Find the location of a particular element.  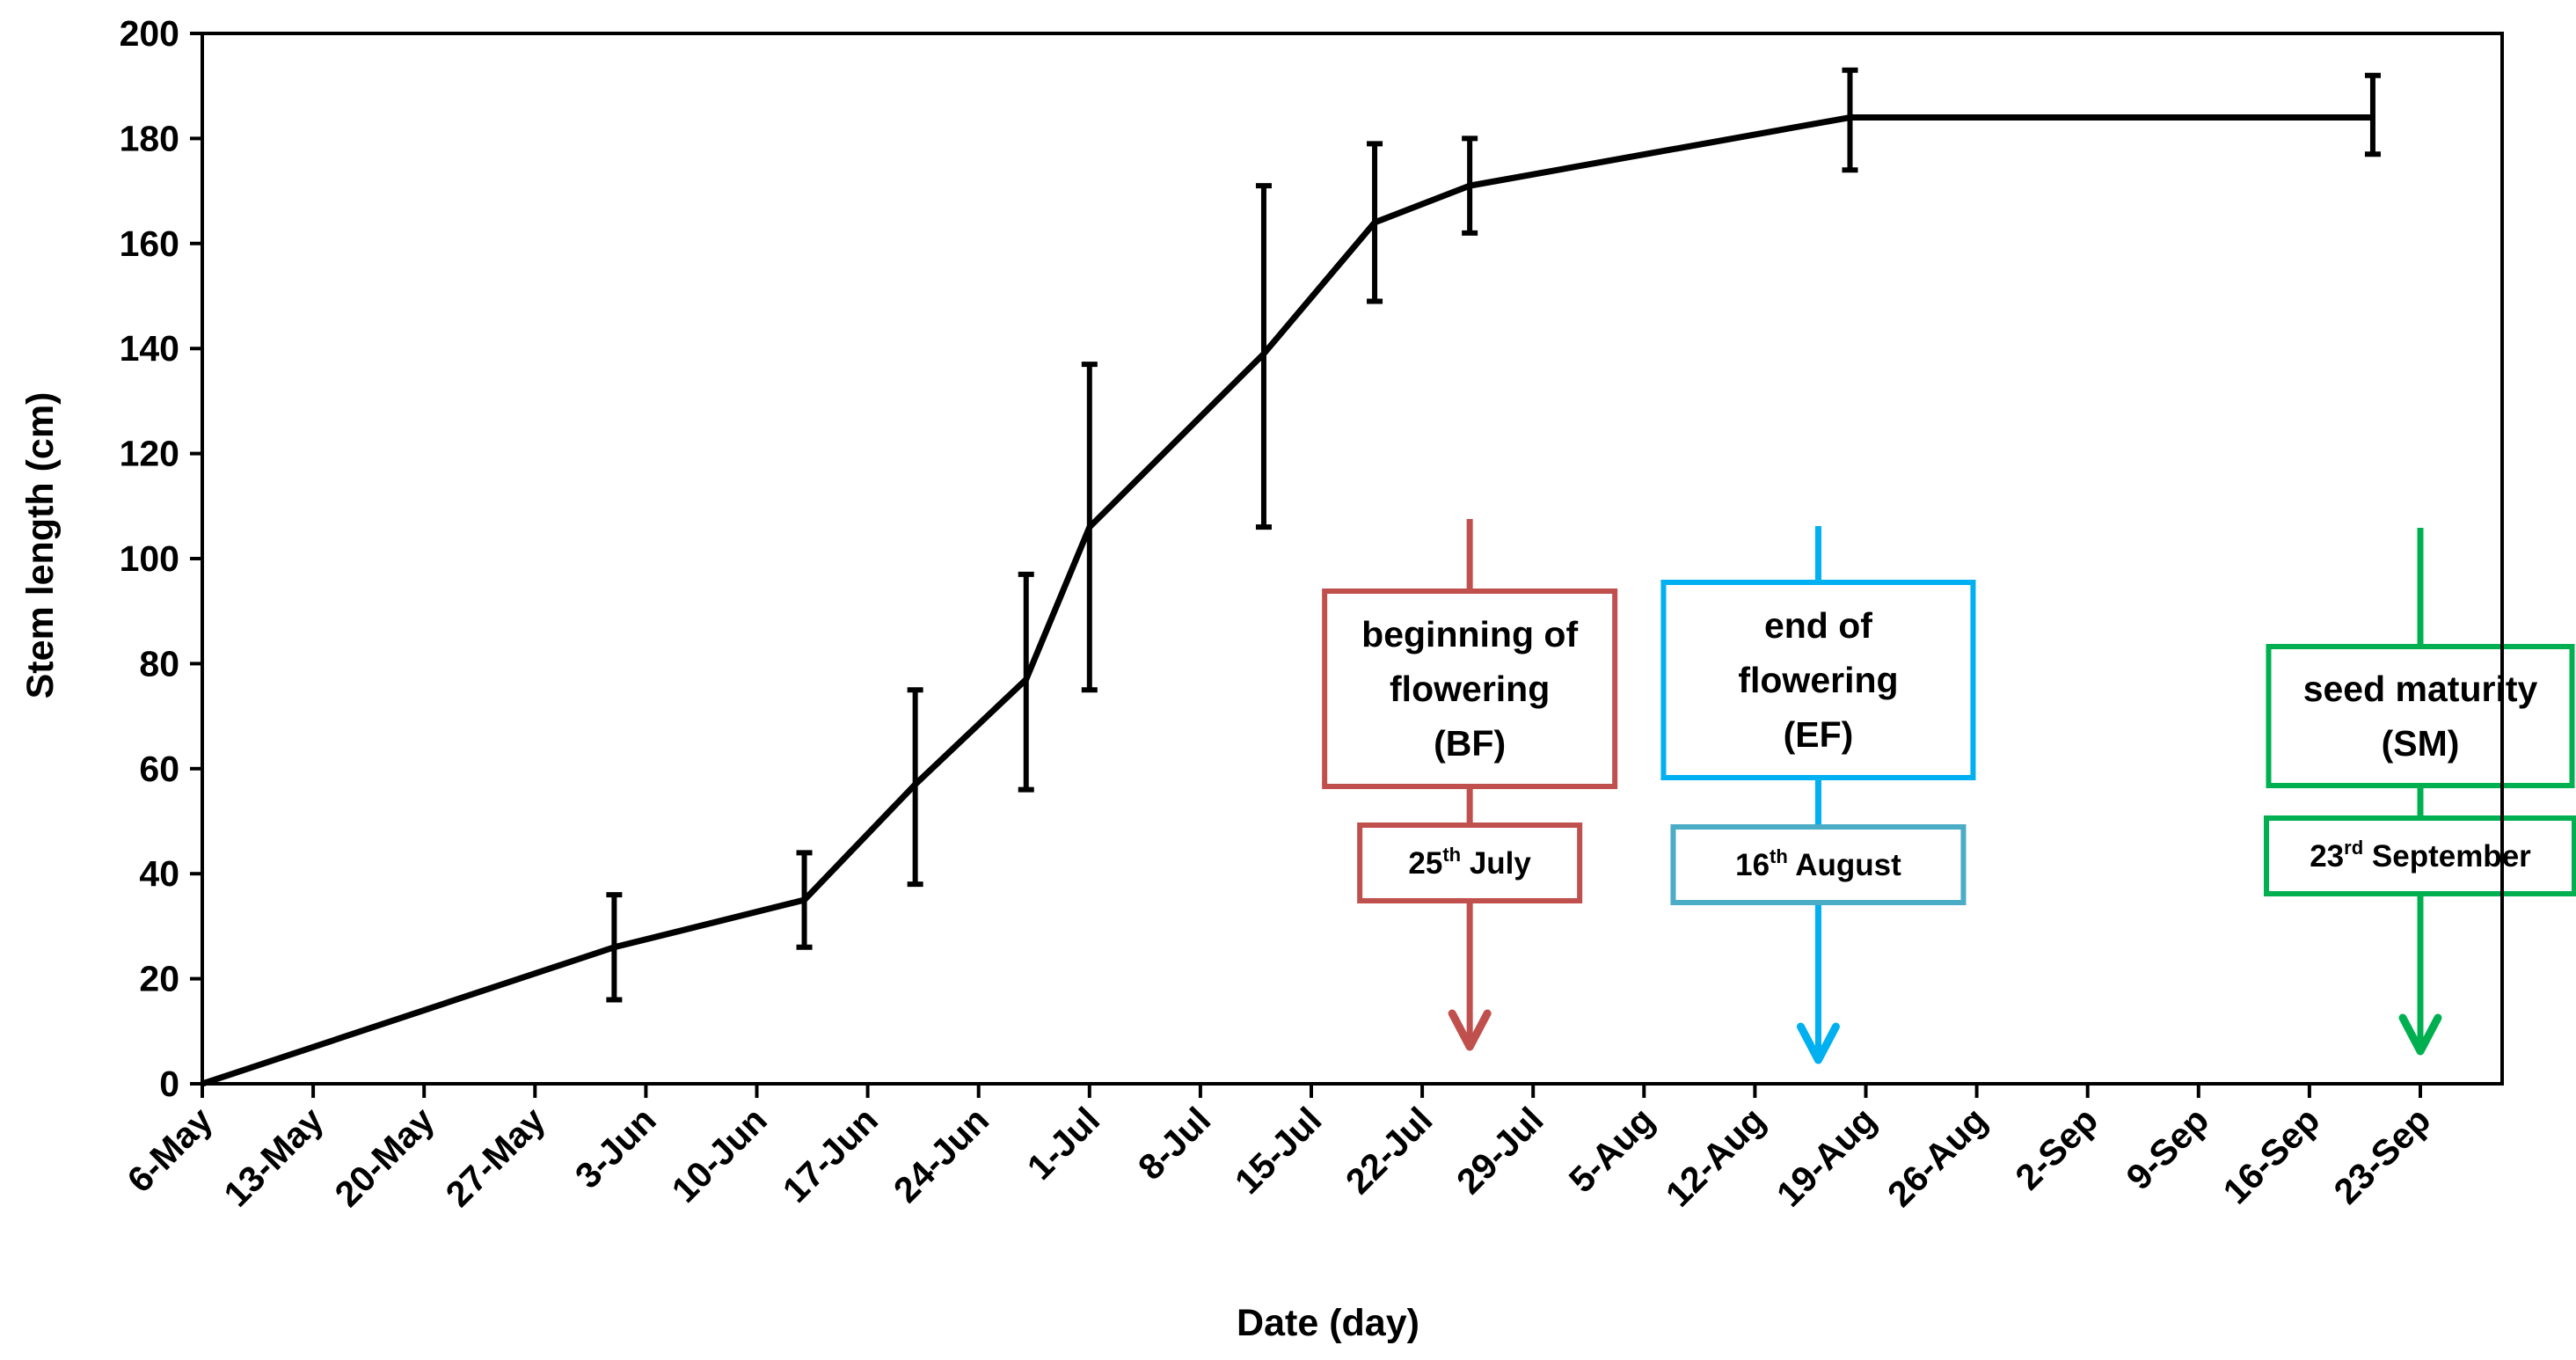

y-tick-label: 200 is located at coordinates (149, 33).